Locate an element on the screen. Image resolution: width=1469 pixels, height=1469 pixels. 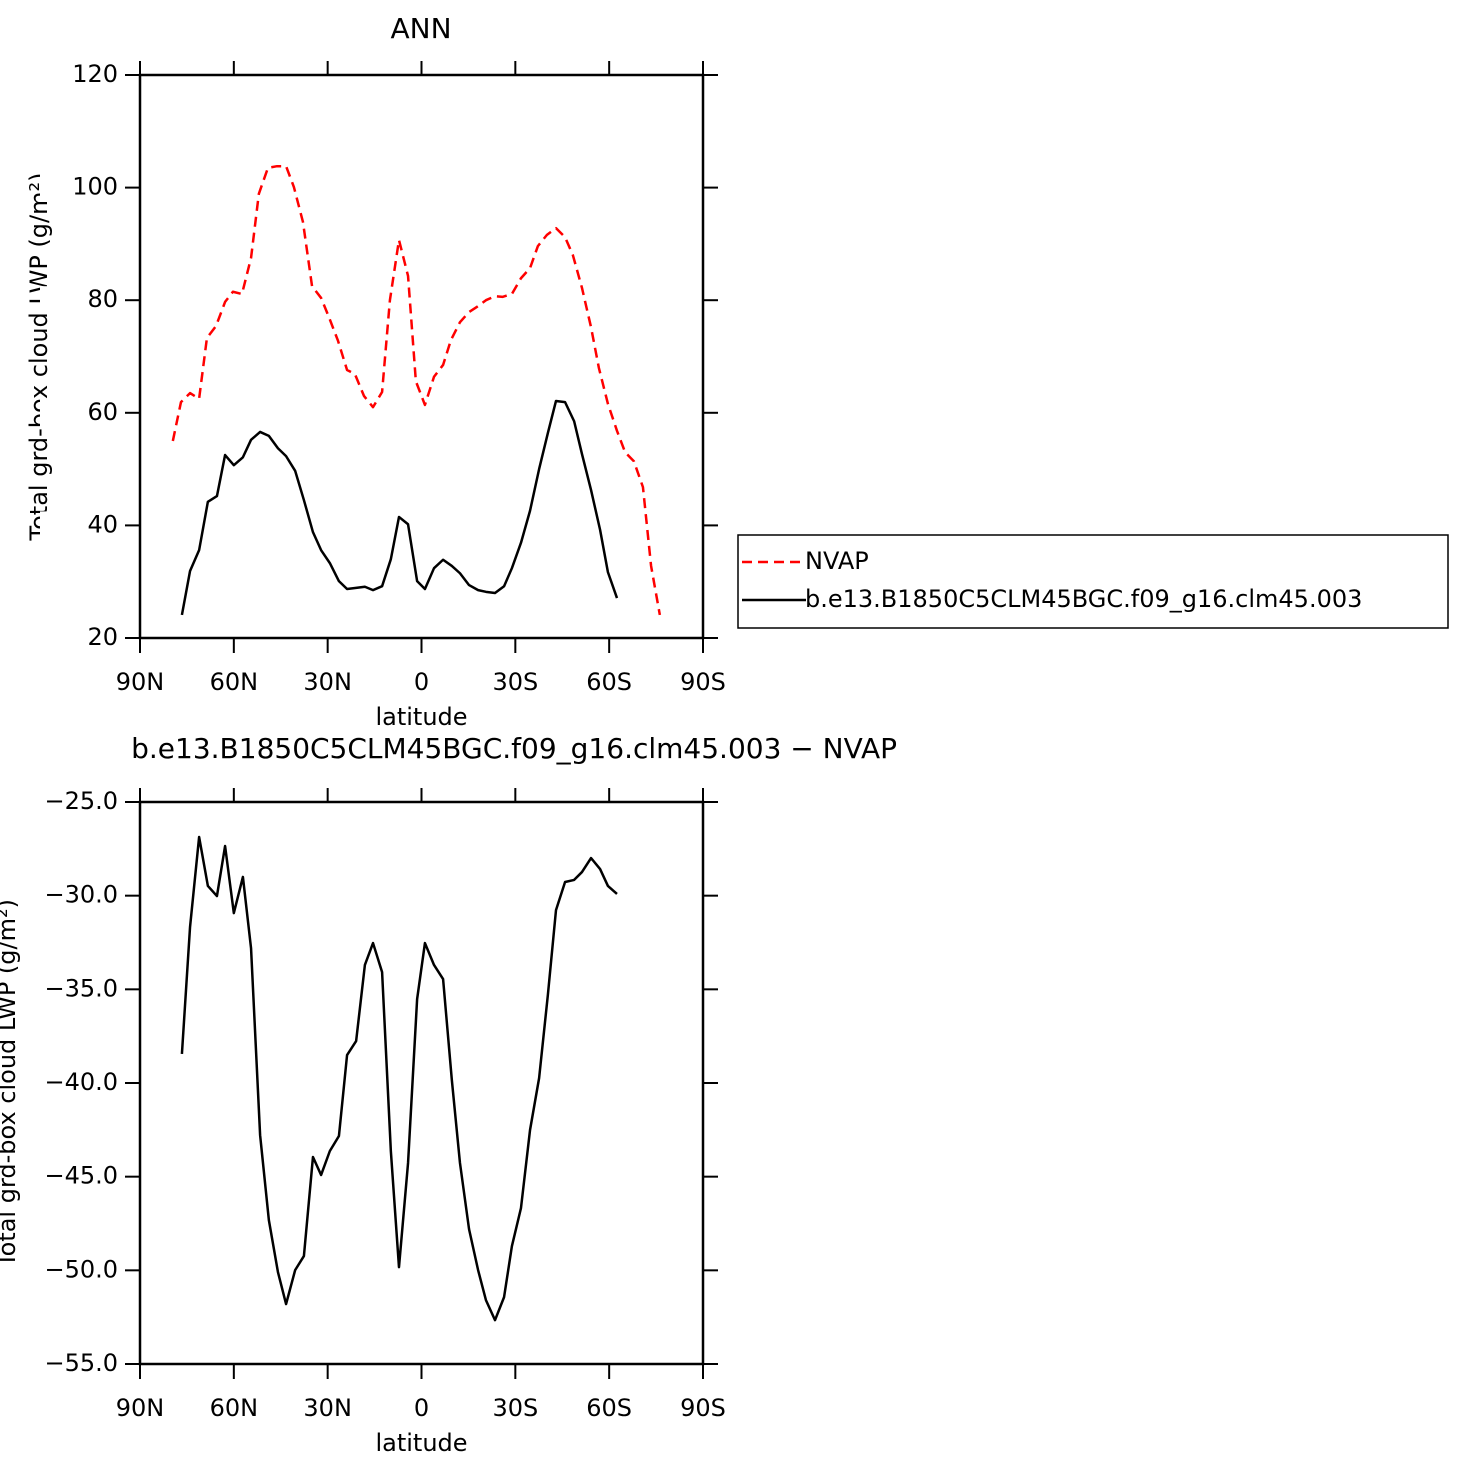
legend-box is located at coordinates (1093, 581).